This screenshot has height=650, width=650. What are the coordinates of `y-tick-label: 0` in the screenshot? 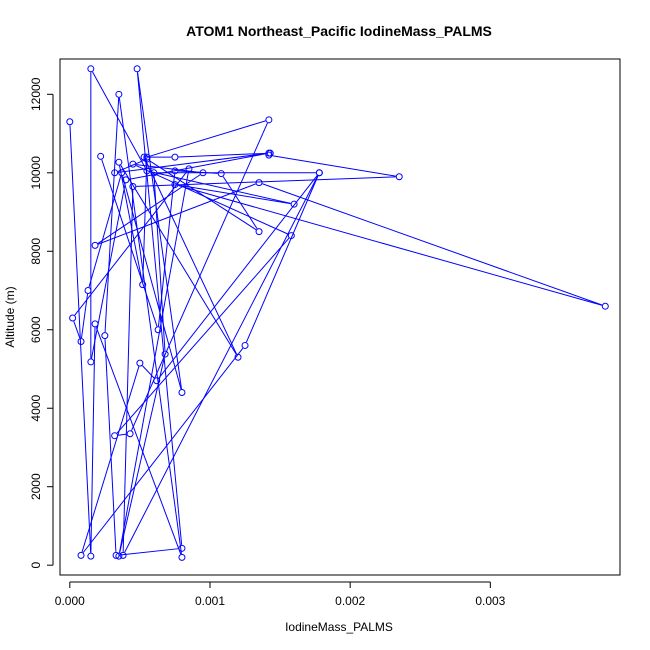 It's located at (36, 565).